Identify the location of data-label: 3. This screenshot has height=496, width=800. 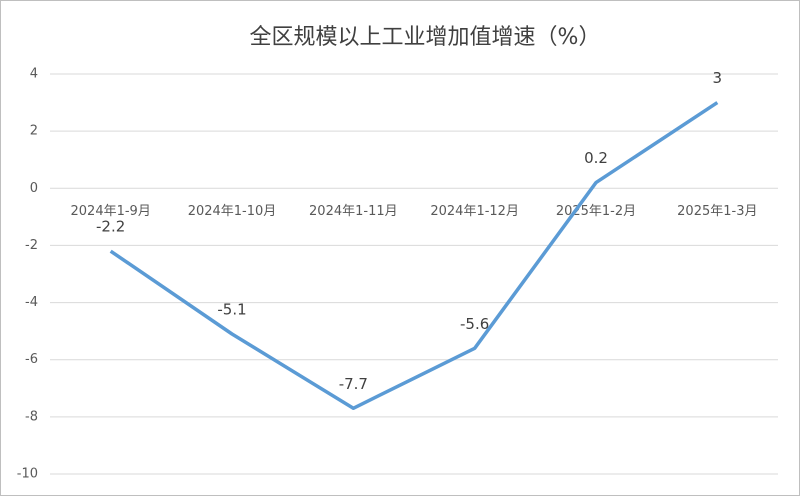
(718, 78).